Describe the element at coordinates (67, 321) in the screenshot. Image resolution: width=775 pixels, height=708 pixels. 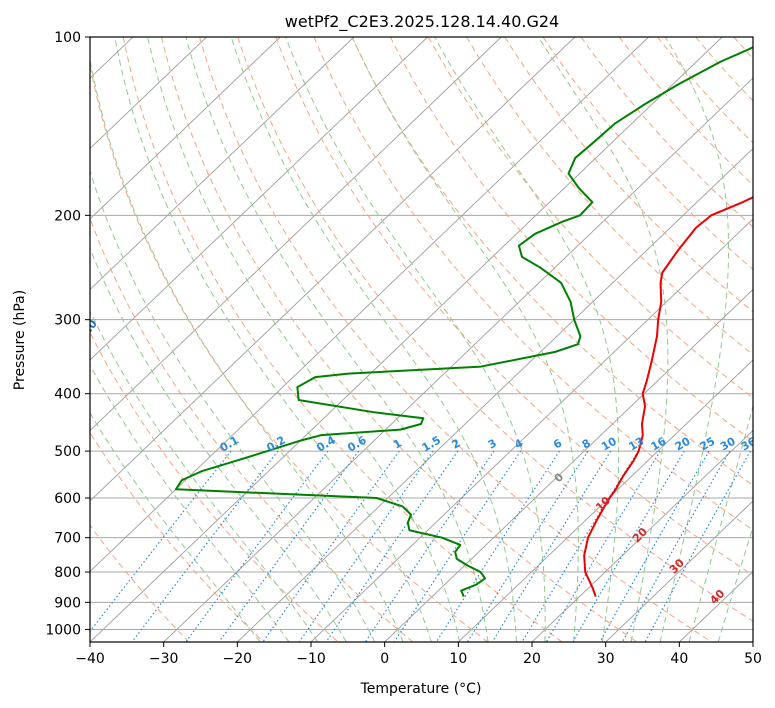
I see `y-tick-label: 300` at that location.